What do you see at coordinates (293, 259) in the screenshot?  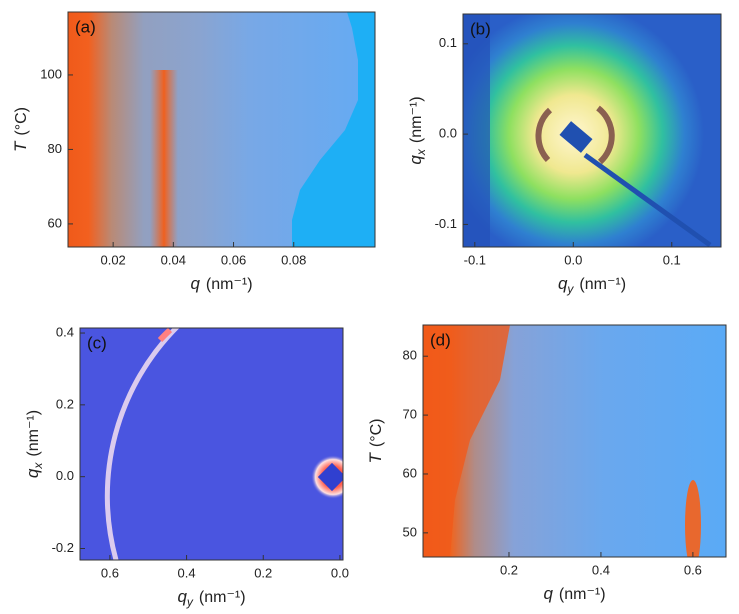 I see `x-tick-label: 0.08` at bounding box center [293, 259].